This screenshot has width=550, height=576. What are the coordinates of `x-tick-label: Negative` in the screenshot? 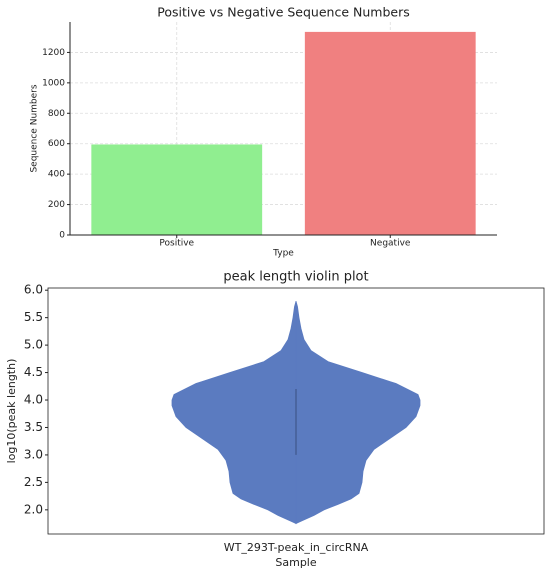 It's located at (390, 244).